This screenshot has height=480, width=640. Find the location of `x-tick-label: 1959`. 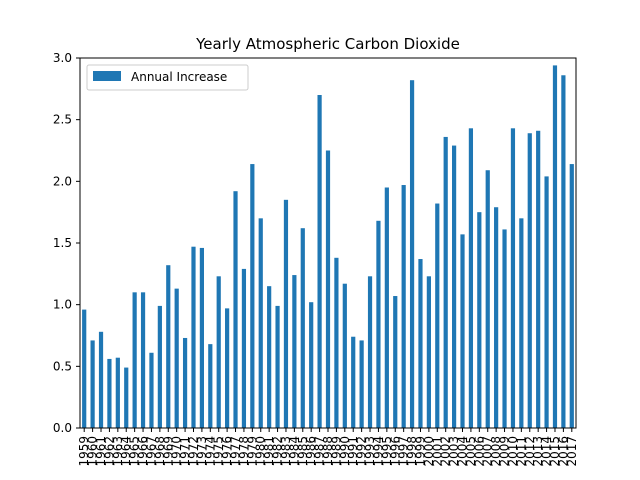

x-tick-label: 1959 is located at coordinates (84, 451).